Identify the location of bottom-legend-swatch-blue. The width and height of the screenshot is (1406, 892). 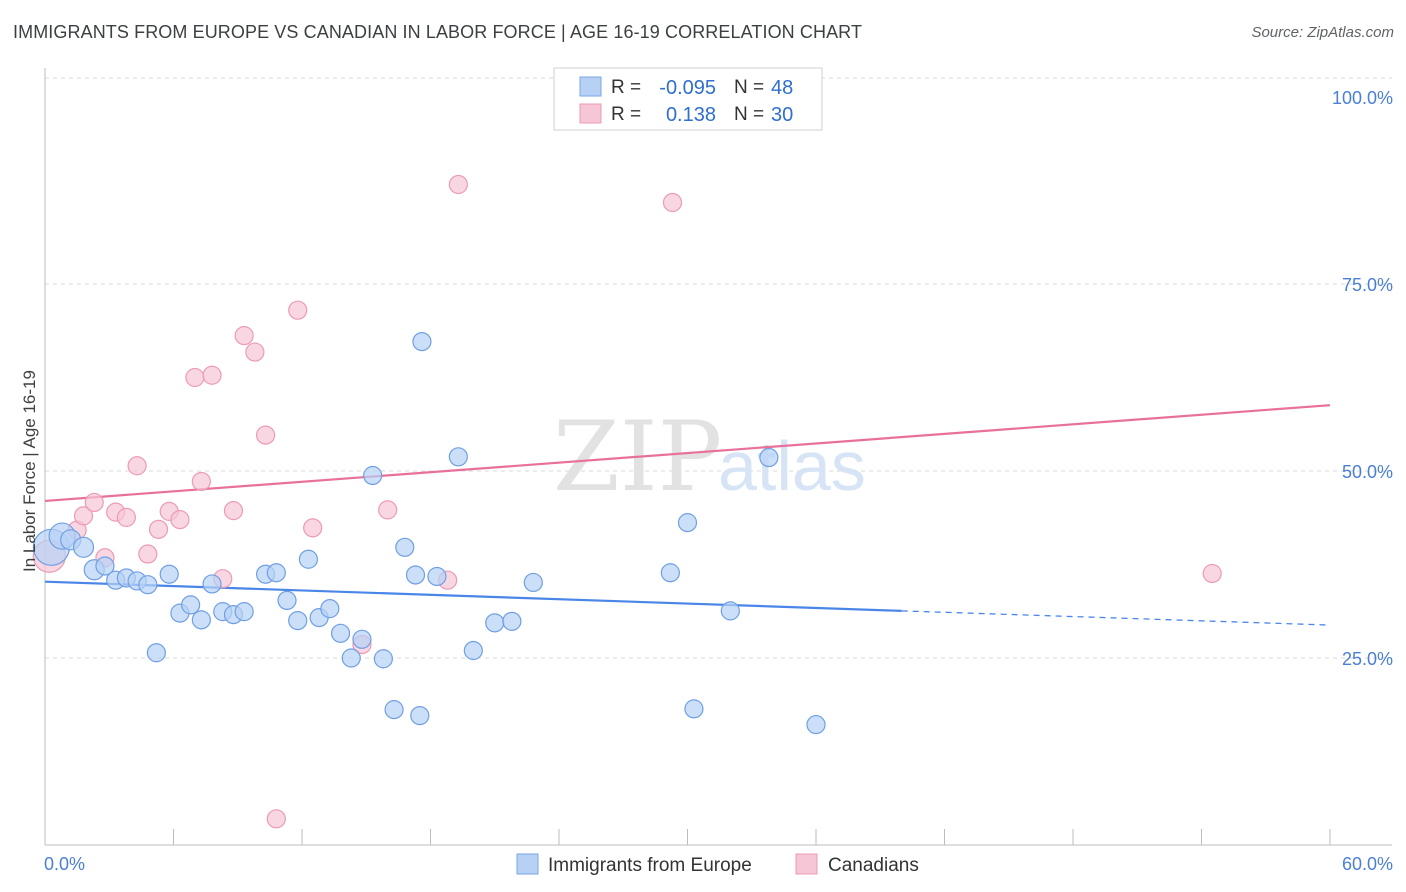
(527, 864).